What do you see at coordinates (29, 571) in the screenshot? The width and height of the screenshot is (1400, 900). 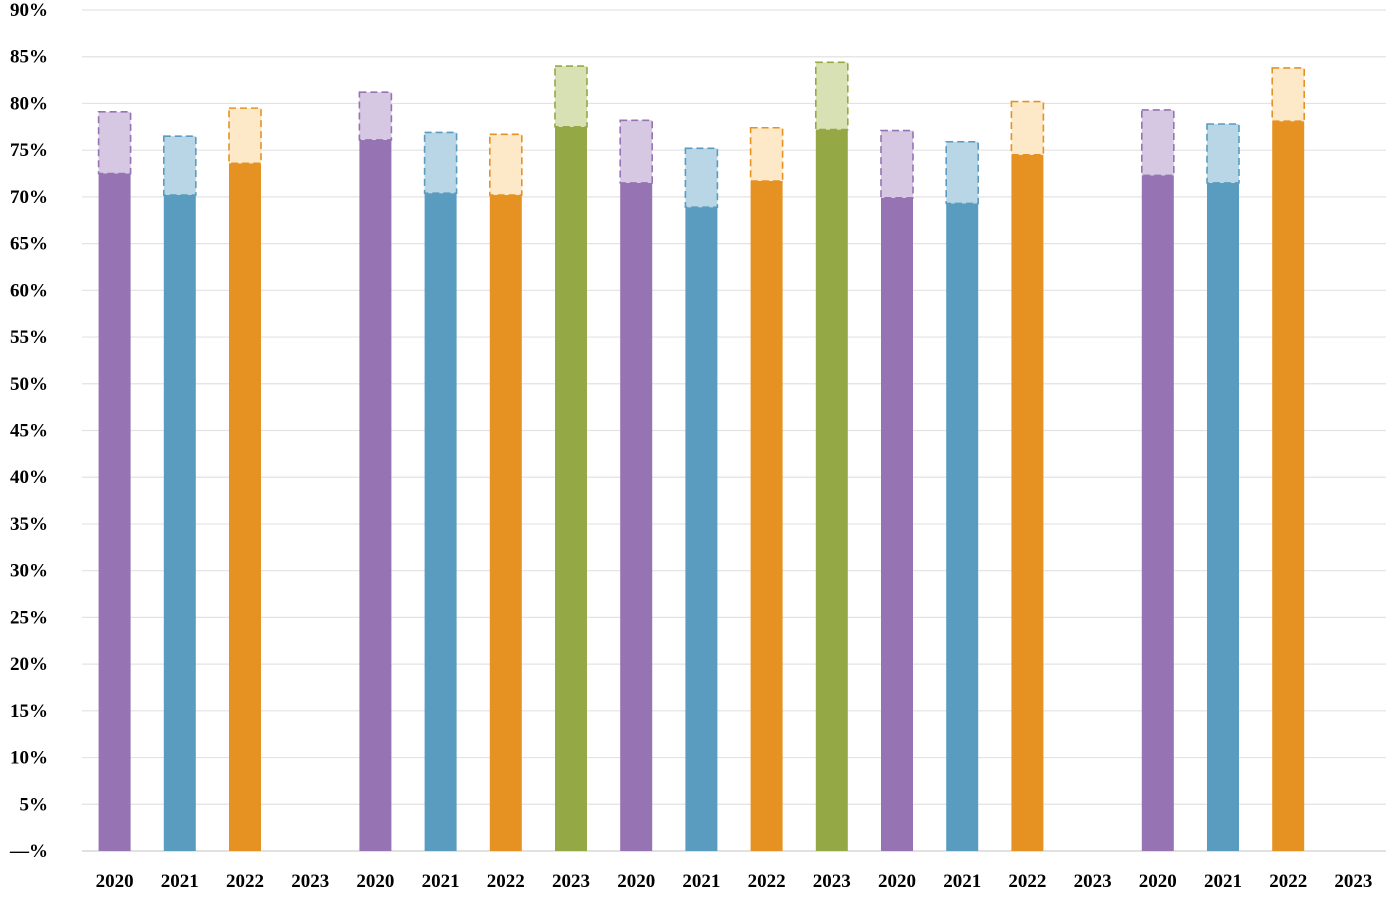 I see `y-tick-label: 30%` at bounding box center [29, 571].